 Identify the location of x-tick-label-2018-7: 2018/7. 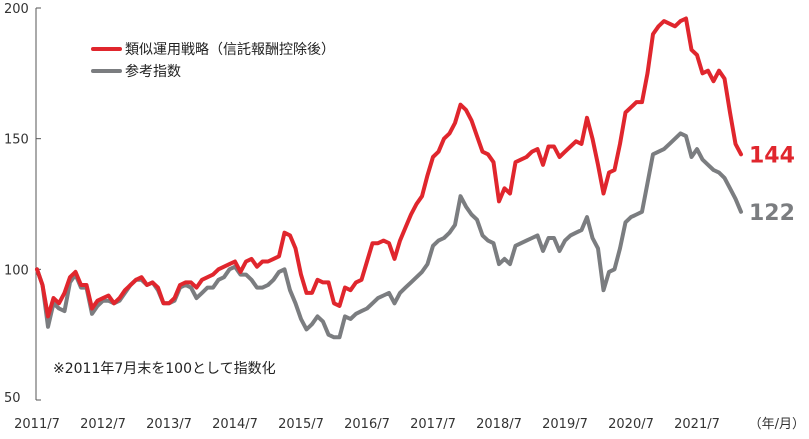
(499, 424).